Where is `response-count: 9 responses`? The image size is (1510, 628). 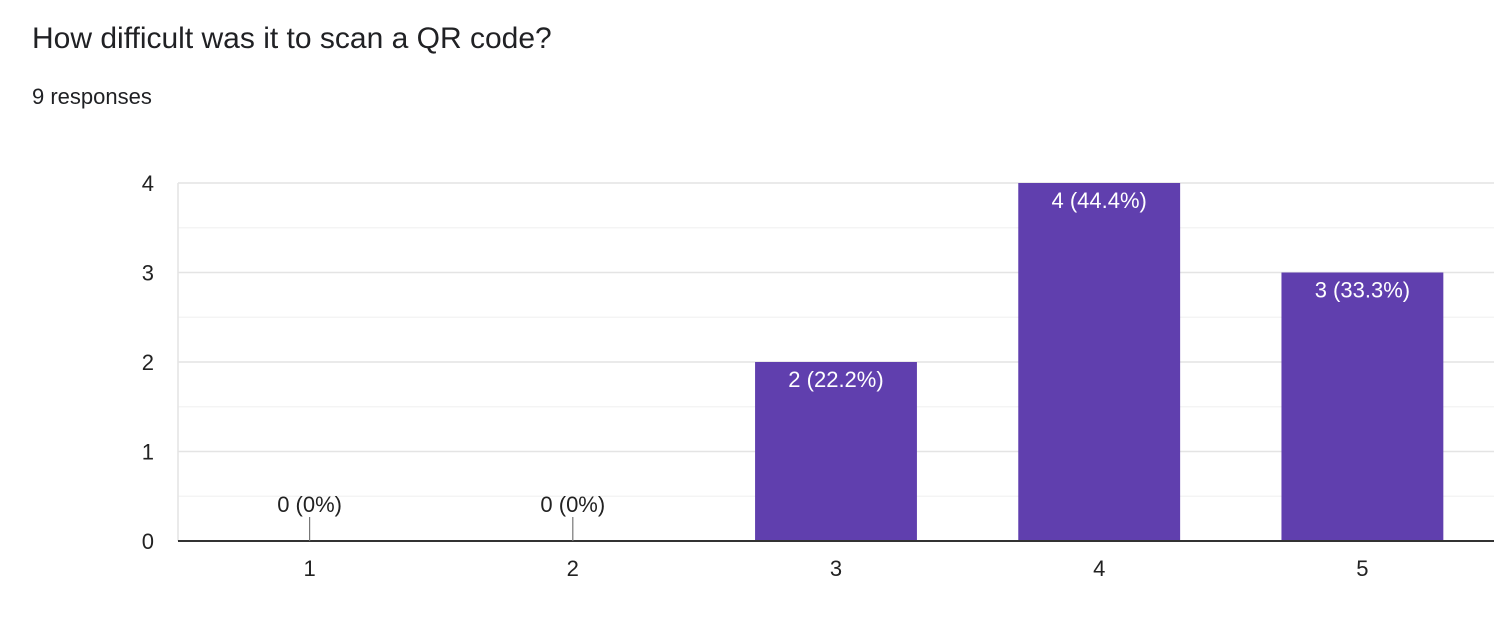 response-count: 9 responses is located at coordinates (92, 96).